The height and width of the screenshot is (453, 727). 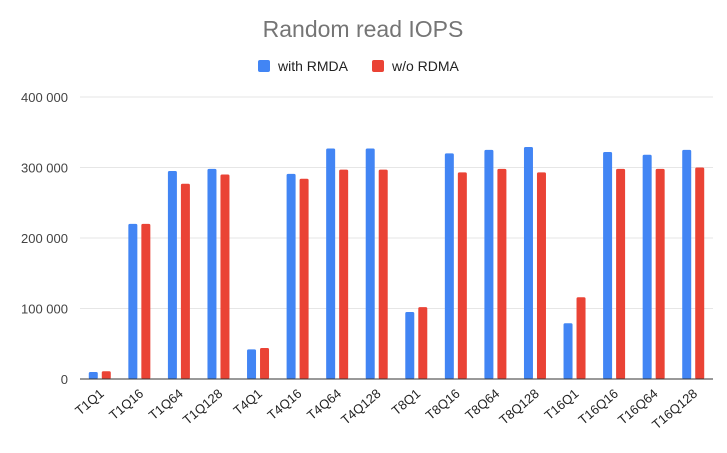 What do you see at coordinates (225, 276) in the screenshot?
I see `bar-wo-rdma-t1q128` at bounding box center [225, 276].